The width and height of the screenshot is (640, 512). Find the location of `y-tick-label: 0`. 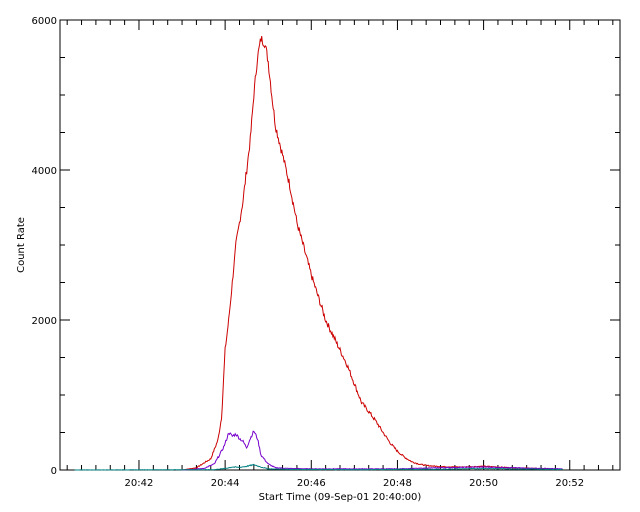

y-tick-label: 0 is located at coordinates (54, 471).